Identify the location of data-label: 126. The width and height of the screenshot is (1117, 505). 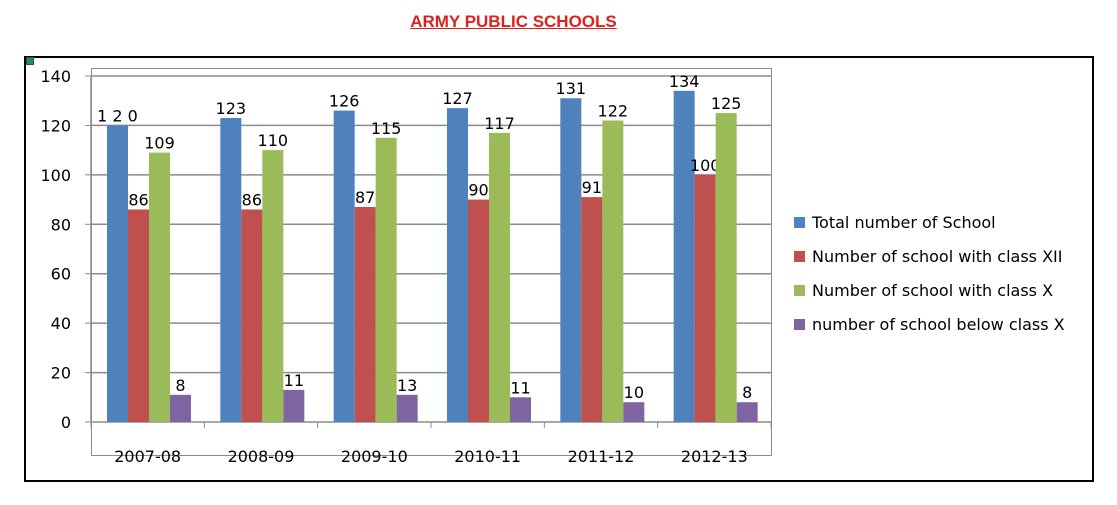
(344, 101).